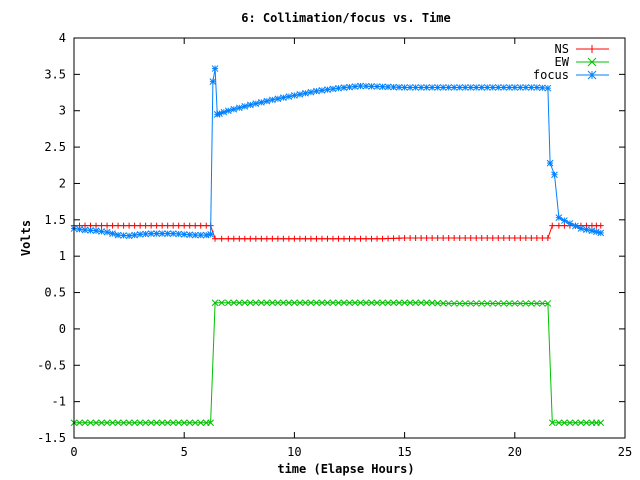 Image resolution: width=640 pixels, height=480 pixels. I want to click on y-tick-label: 0, so click(62, 329).